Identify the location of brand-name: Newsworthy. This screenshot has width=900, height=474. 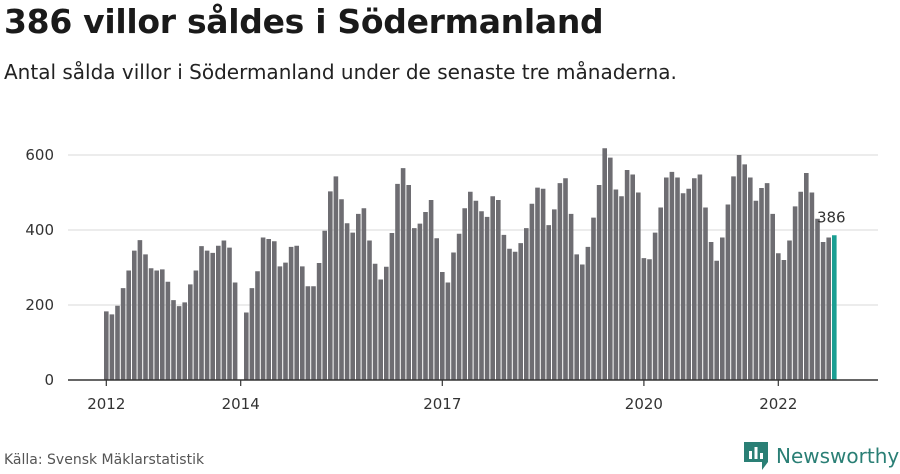
(838, 456).